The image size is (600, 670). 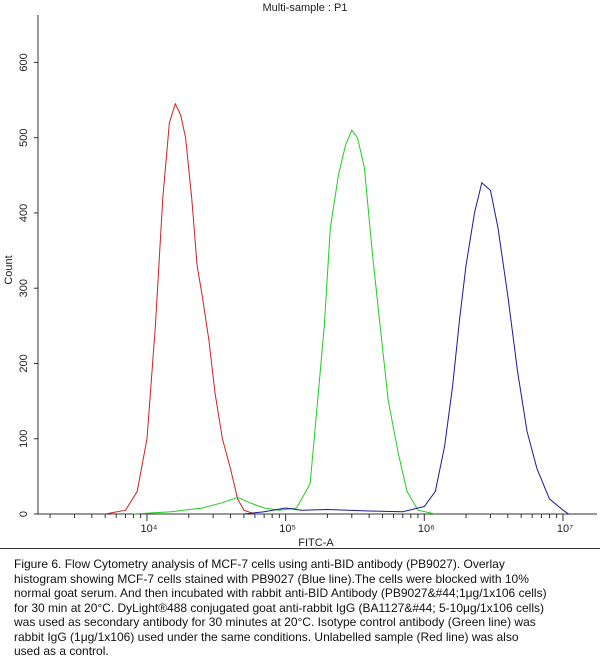 I want to click on x-tick-label: 10⁷, so click(x=565, y=529).